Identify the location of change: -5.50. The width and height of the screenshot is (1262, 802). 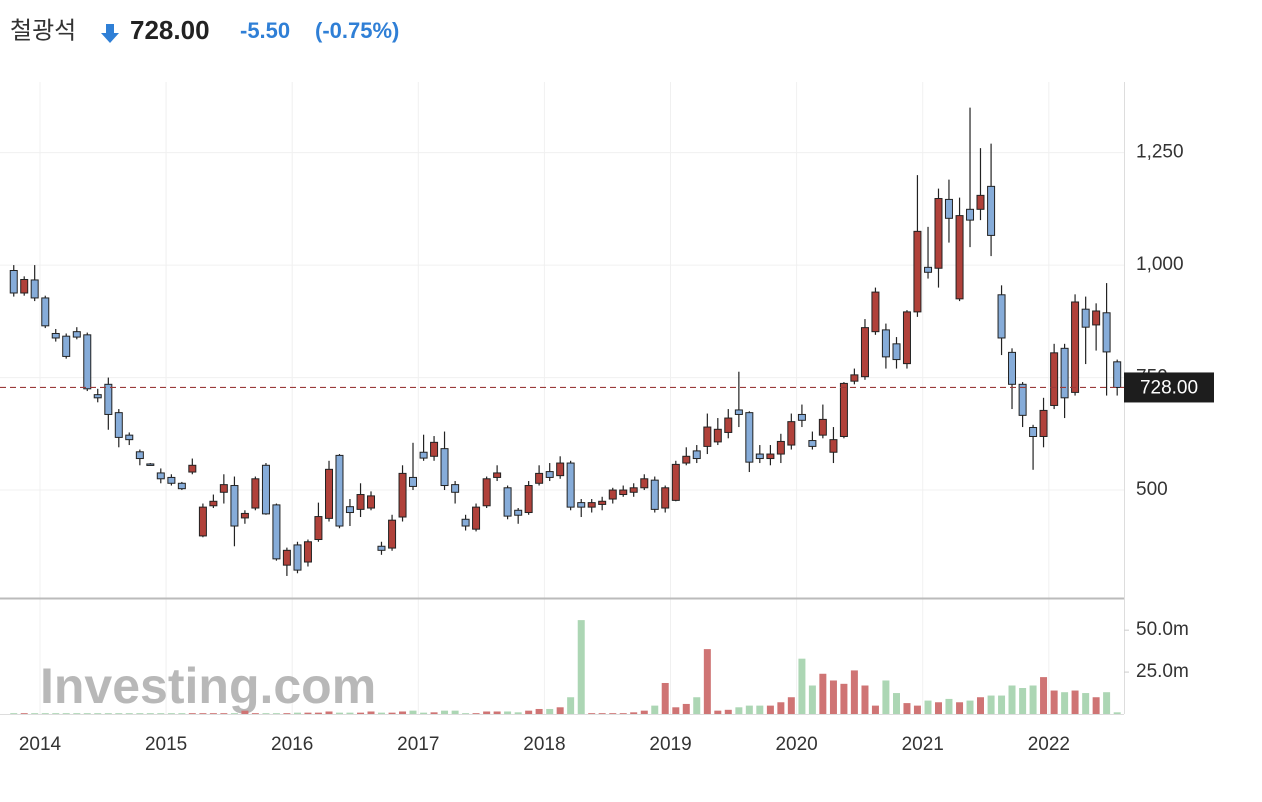
(265, 30).